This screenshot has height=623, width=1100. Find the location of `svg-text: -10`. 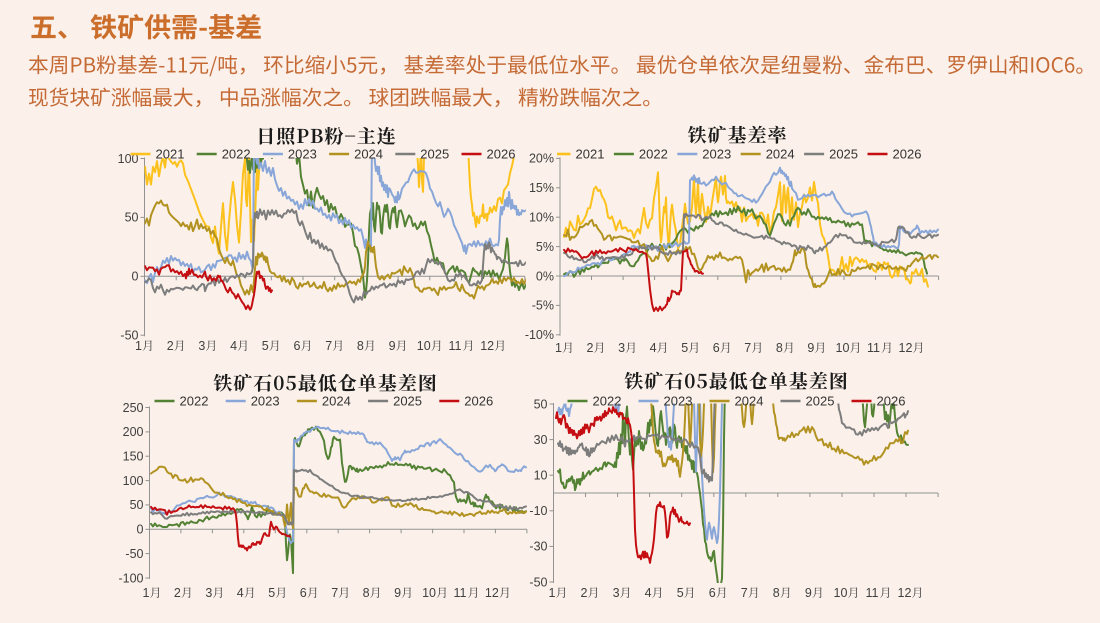

svg-text: -10 is located at coordinates (538, 511).